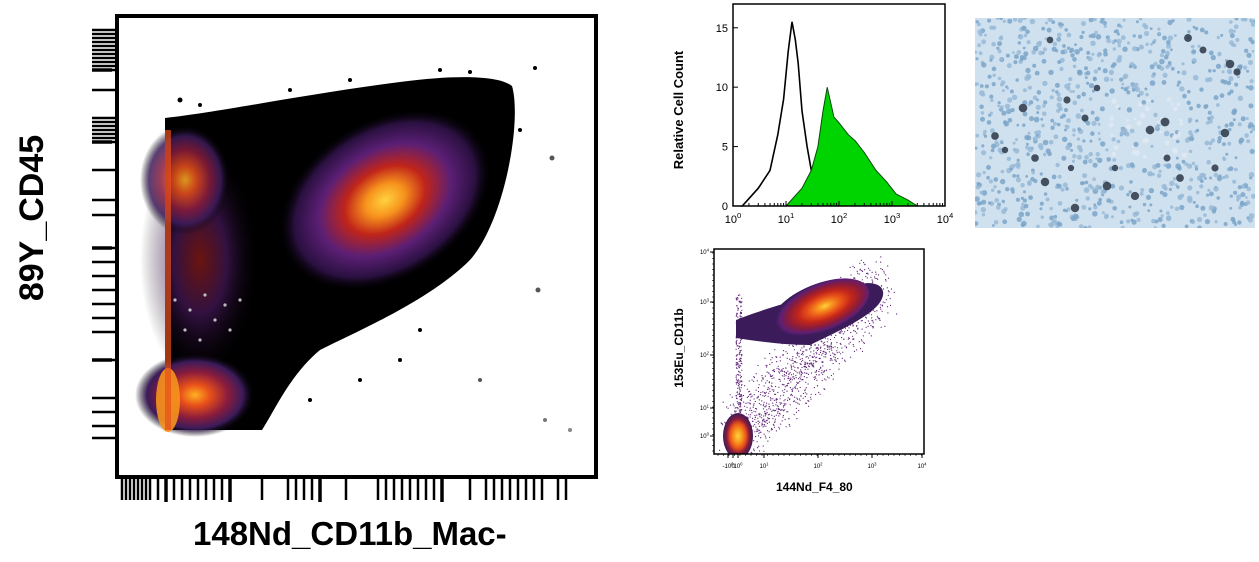 This screenshot has width=1259, height=562. I want to click on cd11b-y-tick-label: 10³, so click(705, 301).